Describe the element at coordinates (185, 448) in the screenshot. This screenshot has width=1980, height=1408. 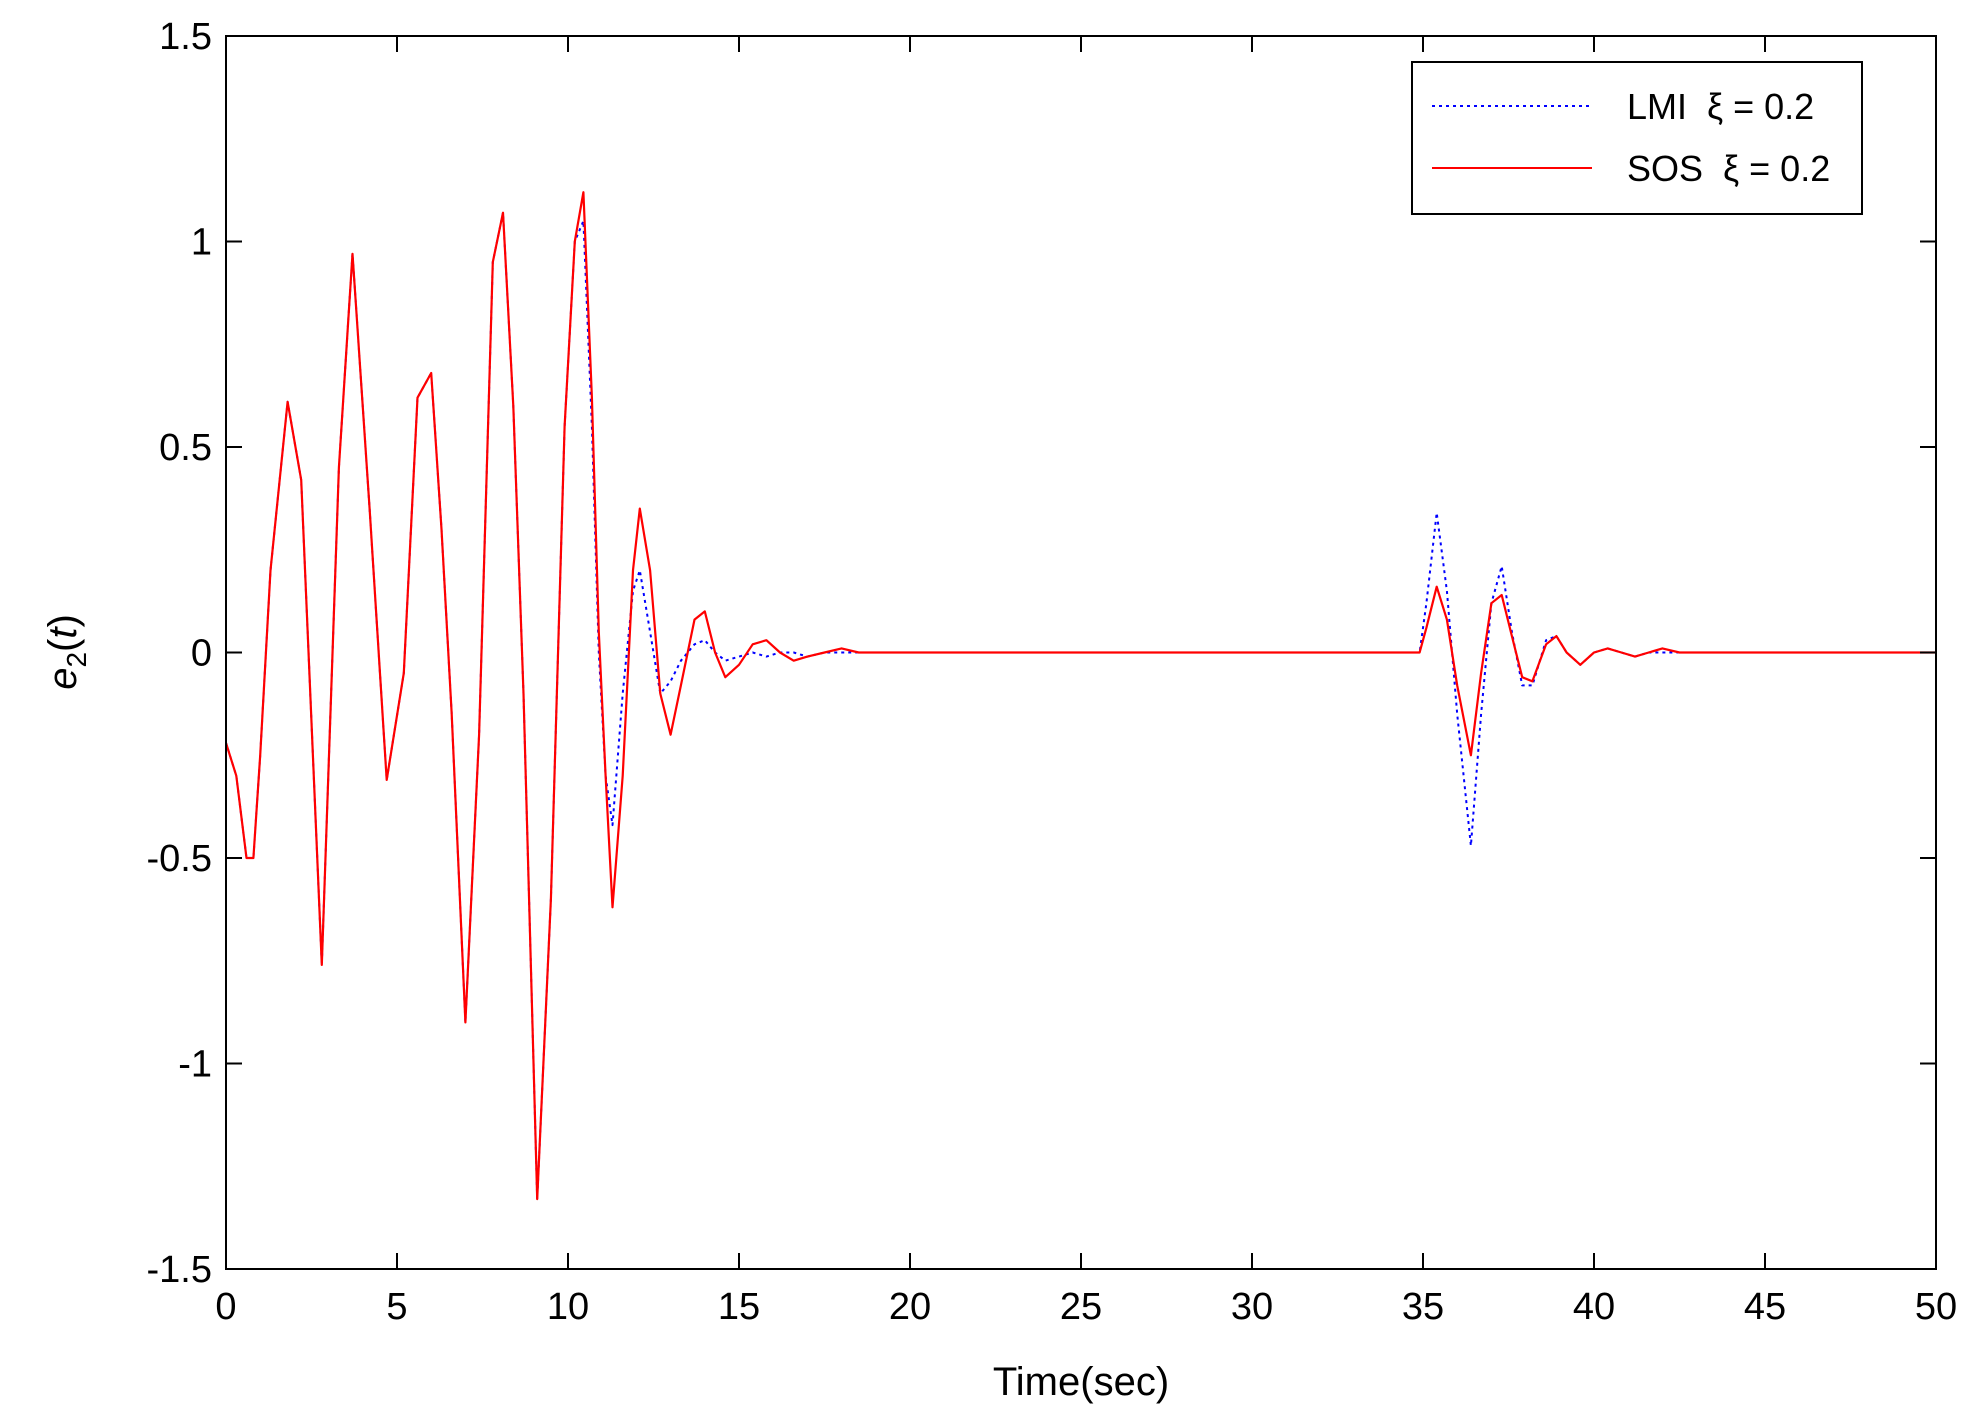
I see `y-tick-label: 0.5` at that location.